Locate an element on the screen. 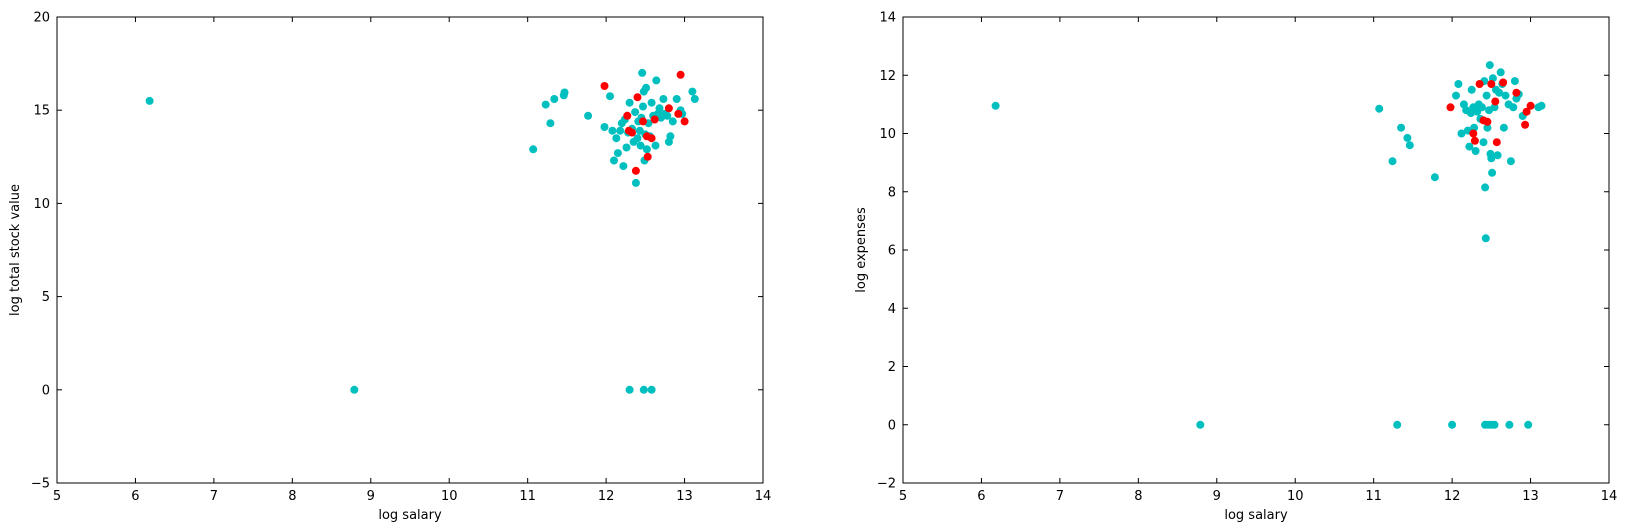  y-tick-label: 2 is located at coordinates (892, 367).